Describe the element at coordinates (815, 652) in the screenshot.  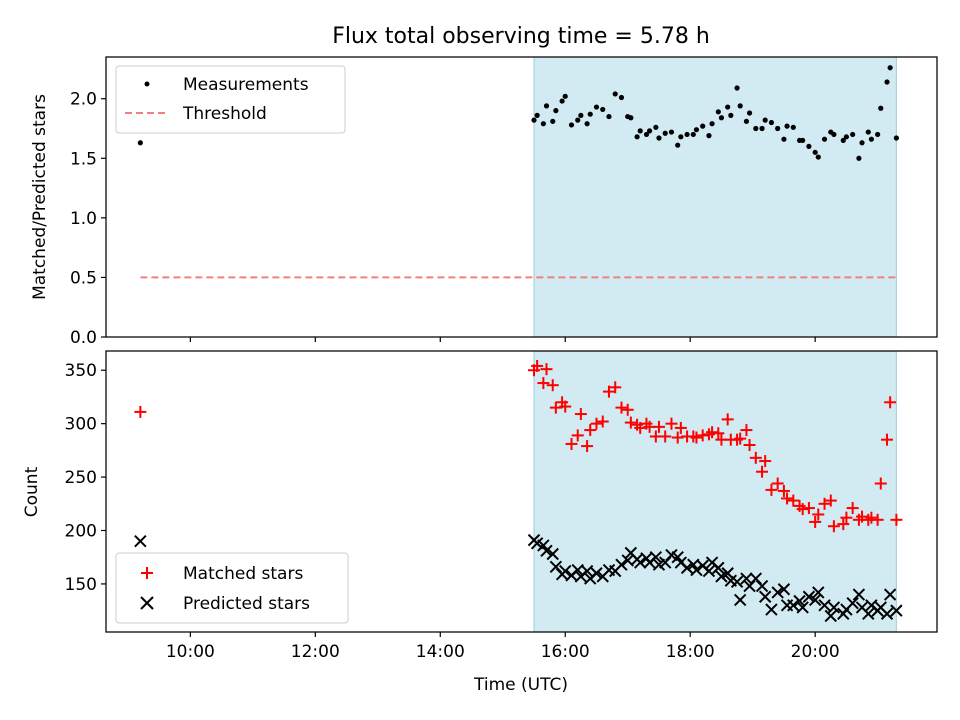
I see `x-tick-label: 20:00` at that location.